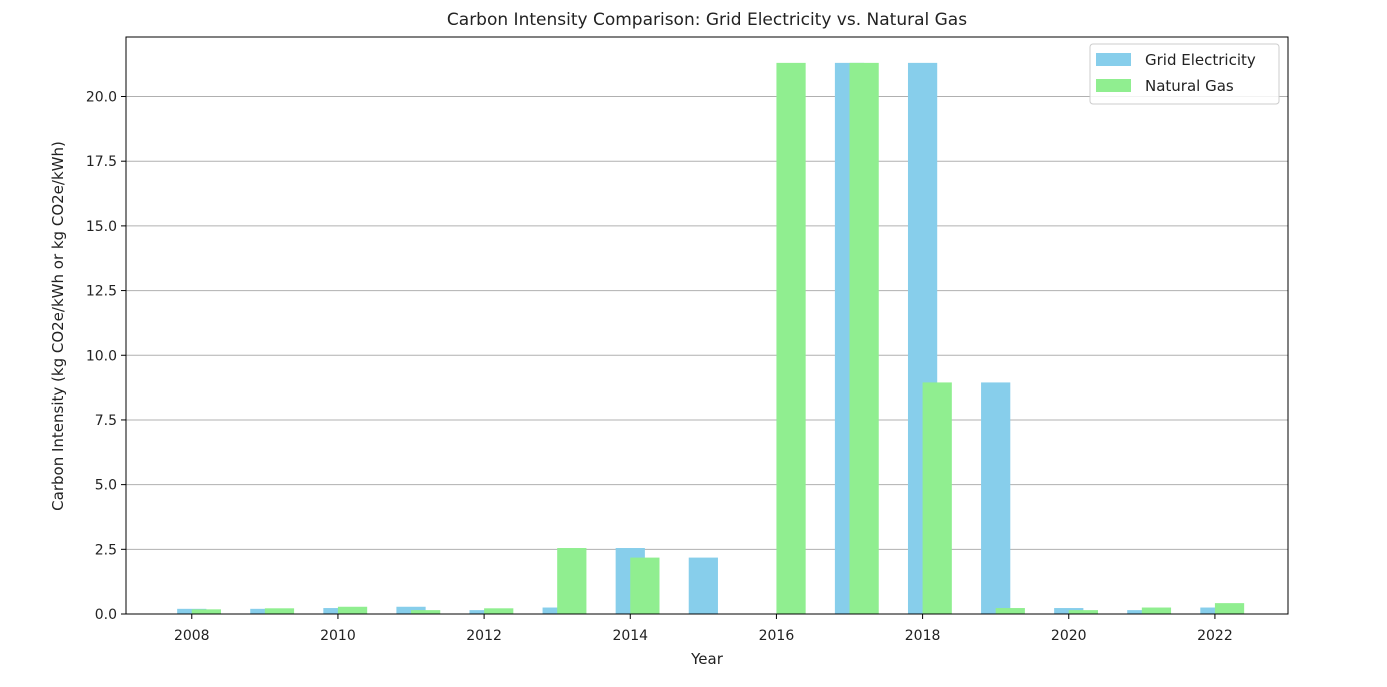 The height and width of the screenshot is (687, 1387). What do you see at coordinates (1010, 611) in the screenshot?
I see `bar-natural-gas-2019` at bounding box center [1010, 611].